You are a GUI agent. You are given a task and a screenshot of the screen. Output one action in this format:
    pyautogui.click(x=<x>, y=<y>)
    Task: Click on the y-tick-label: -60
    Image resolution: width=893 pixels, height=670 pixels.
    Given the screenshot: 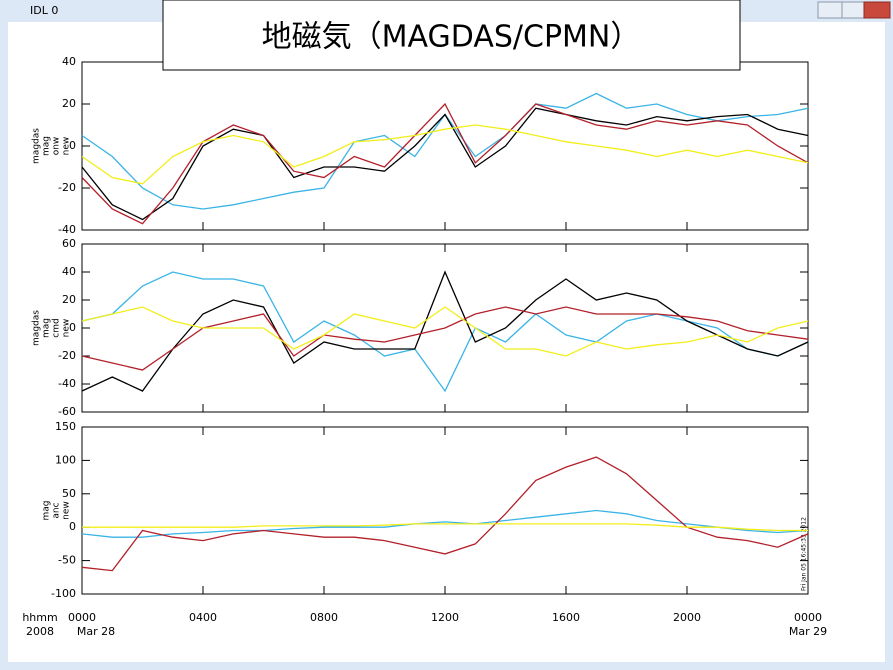 What is the action you would take?
    pyautogui.click(x=67, y=411)
    